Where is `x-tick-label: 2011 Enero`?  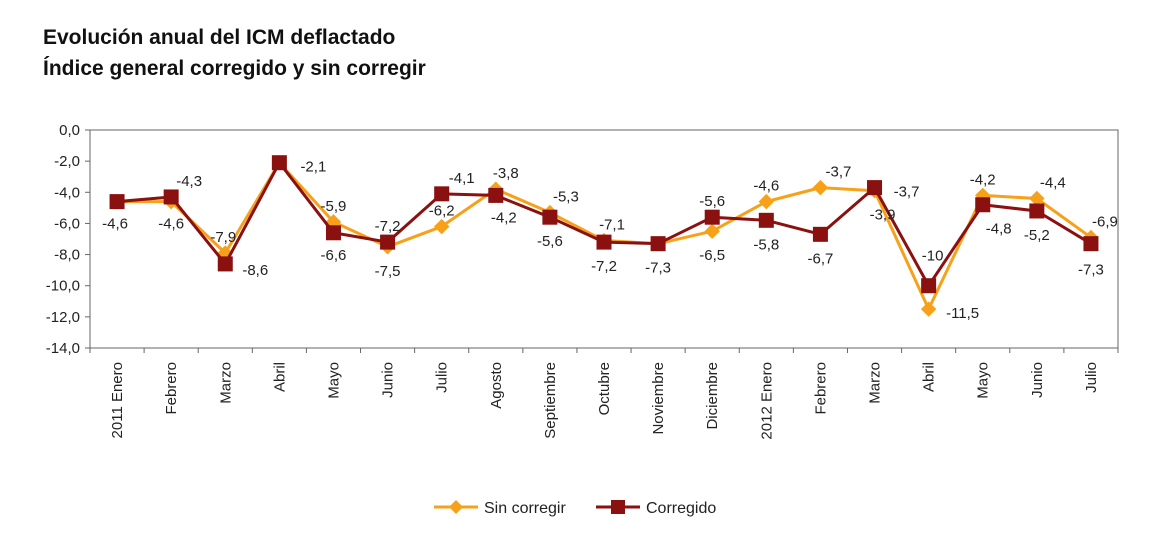
x-tick-label: 2011 Enero is located at coordinates (117, 400).